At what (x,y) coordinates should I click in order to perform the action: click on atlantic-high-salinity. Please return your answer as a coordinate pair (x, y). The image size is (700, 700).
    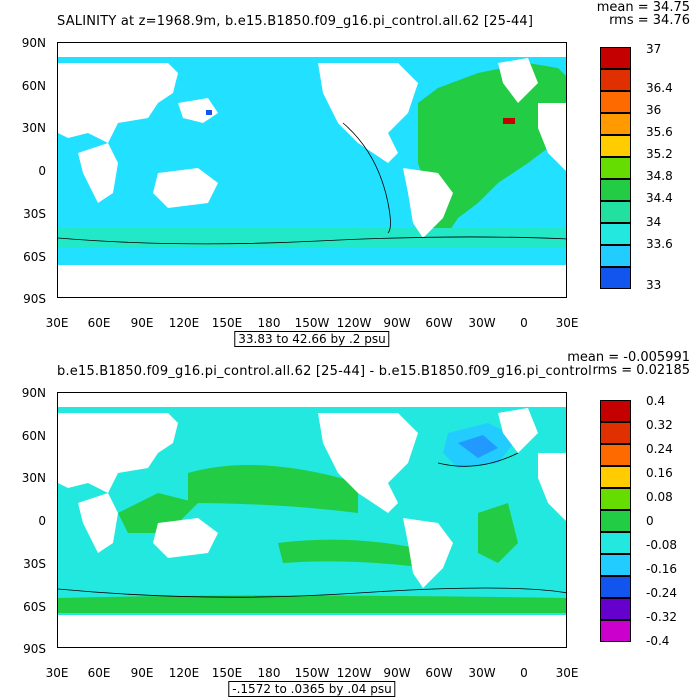
    Looking at the image, I should click on (492, 148).